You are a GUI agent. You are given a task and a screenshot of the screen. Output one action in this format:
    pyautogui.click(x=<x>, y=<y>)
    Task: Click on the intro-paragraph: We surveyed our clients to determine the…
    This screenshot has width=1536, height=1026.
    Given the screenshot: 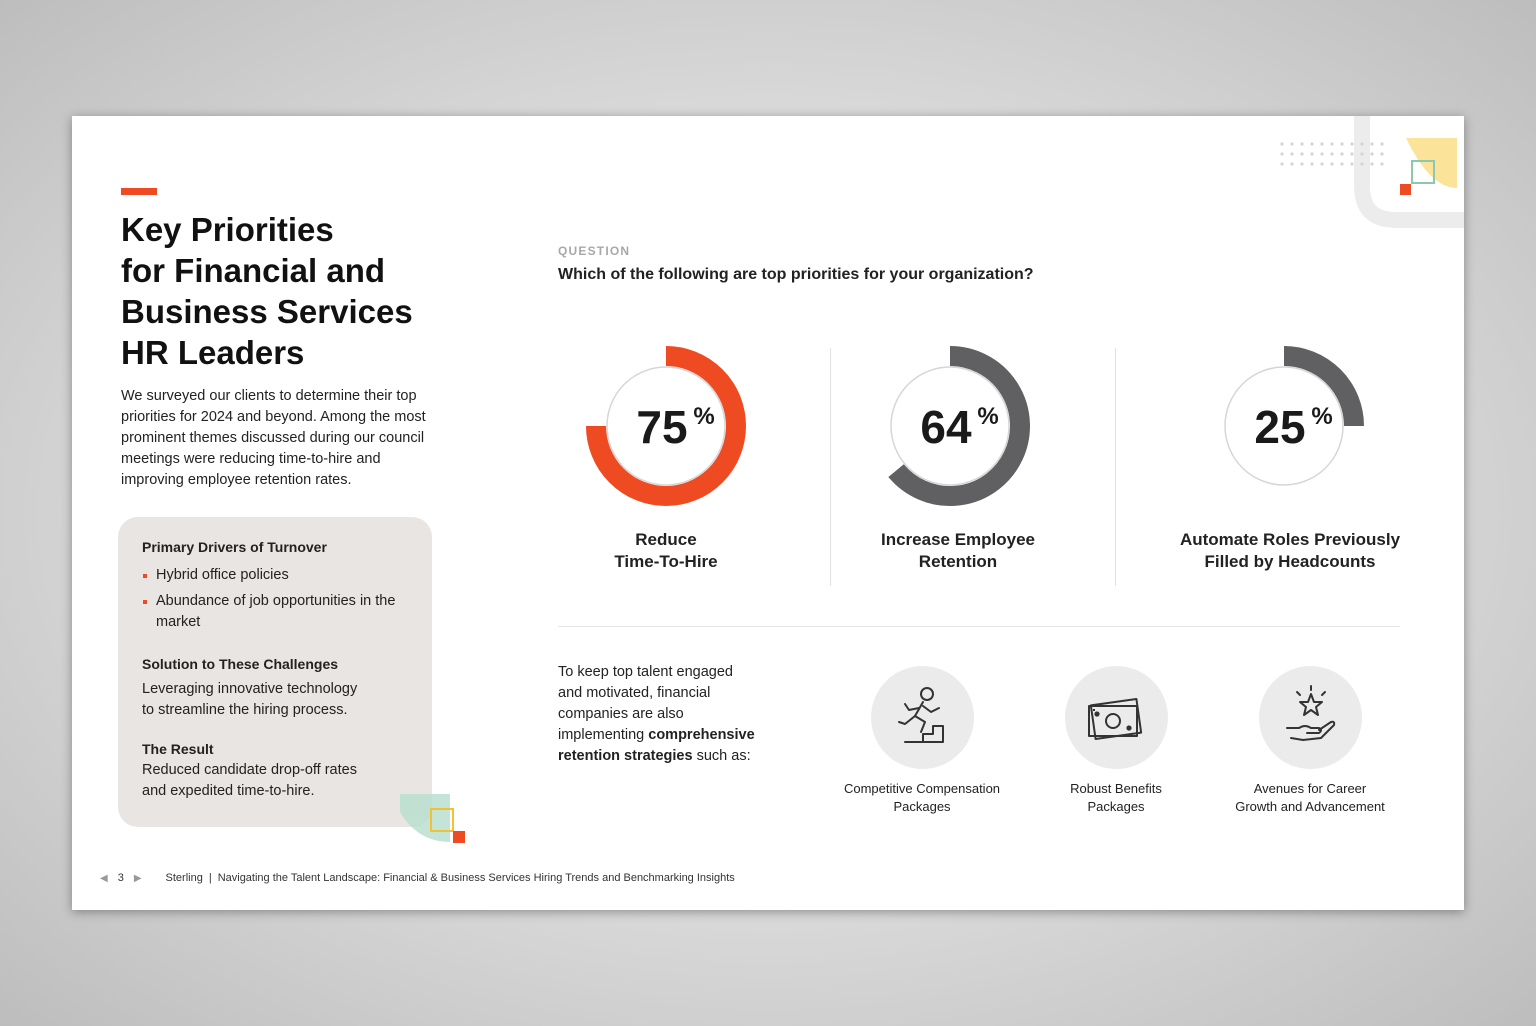 What is the action you would take?
    pyautogui.click(x=273, y=438)
    